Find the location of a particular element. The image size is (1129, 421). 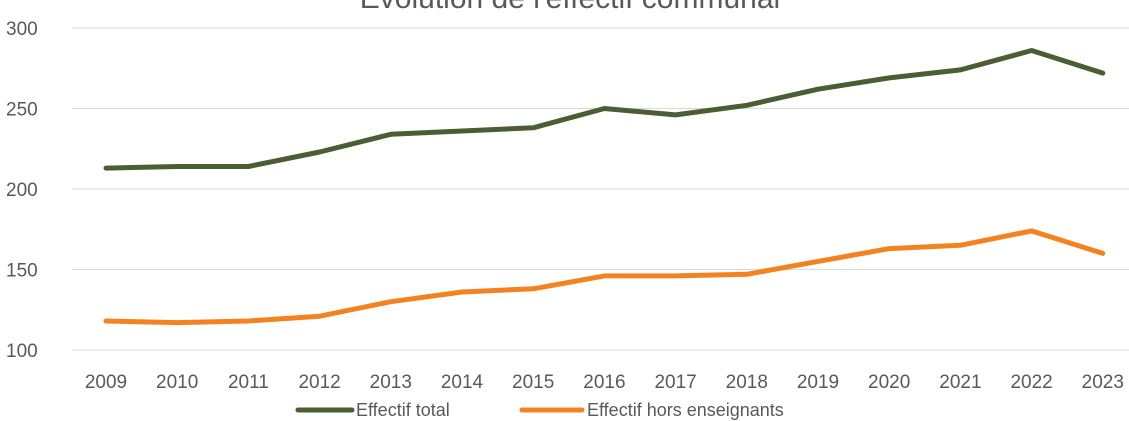

x-tick-label-2015: 2015 is located at coordinates (533, 382).